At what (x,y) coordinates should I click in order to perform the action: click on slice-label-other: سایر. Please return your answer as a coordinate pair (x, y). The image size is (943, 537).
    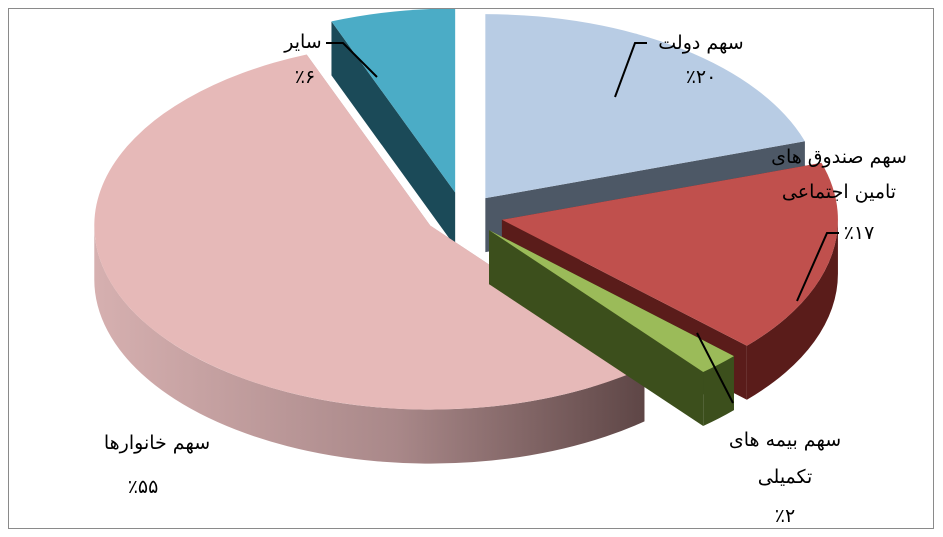
    Looking at the image, I should click on (302, 42).